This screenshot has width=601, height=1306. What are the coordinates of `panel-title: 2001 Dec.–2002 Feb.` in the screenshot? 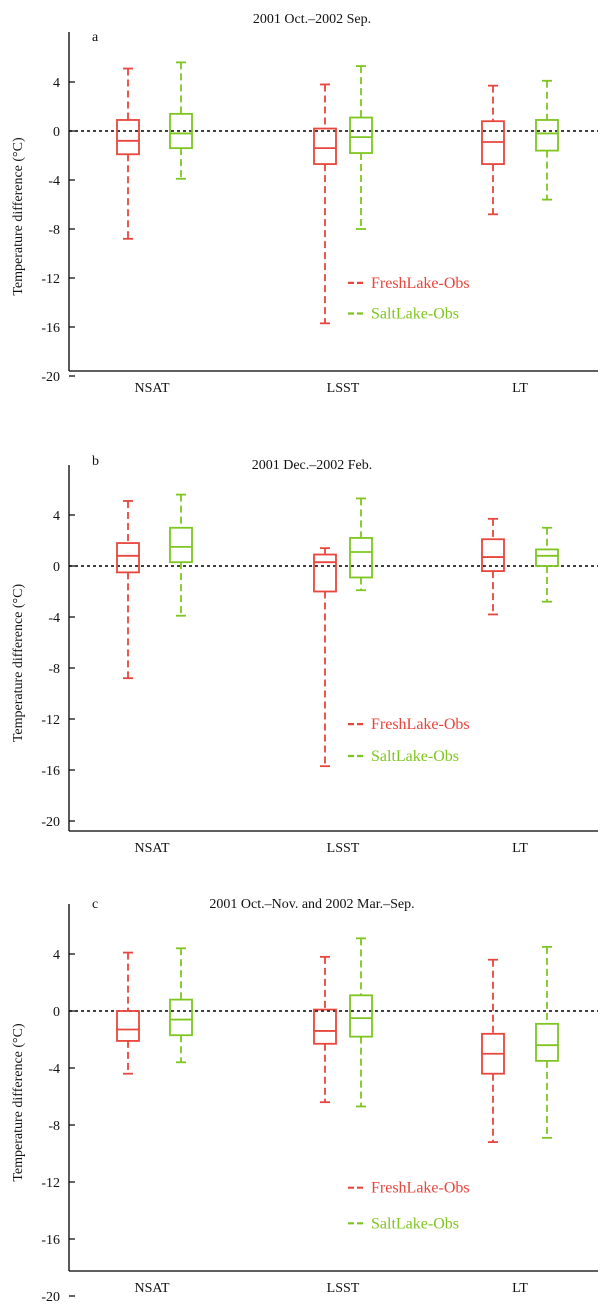 It's located at (312, 465).